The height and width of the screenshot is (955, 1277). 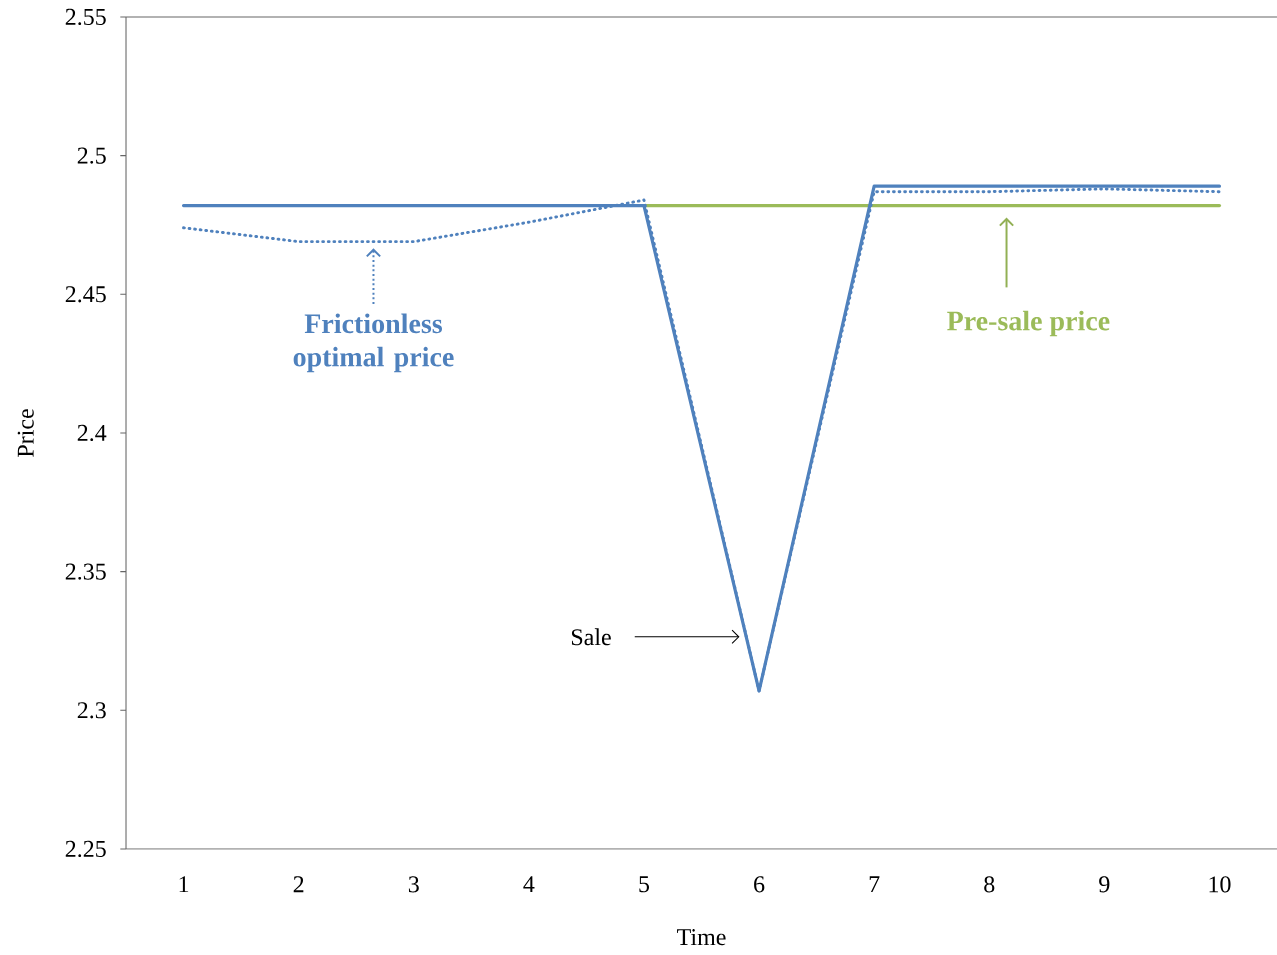 I want to click on y-tick-label: 2.45, so click(x=85, y=294).